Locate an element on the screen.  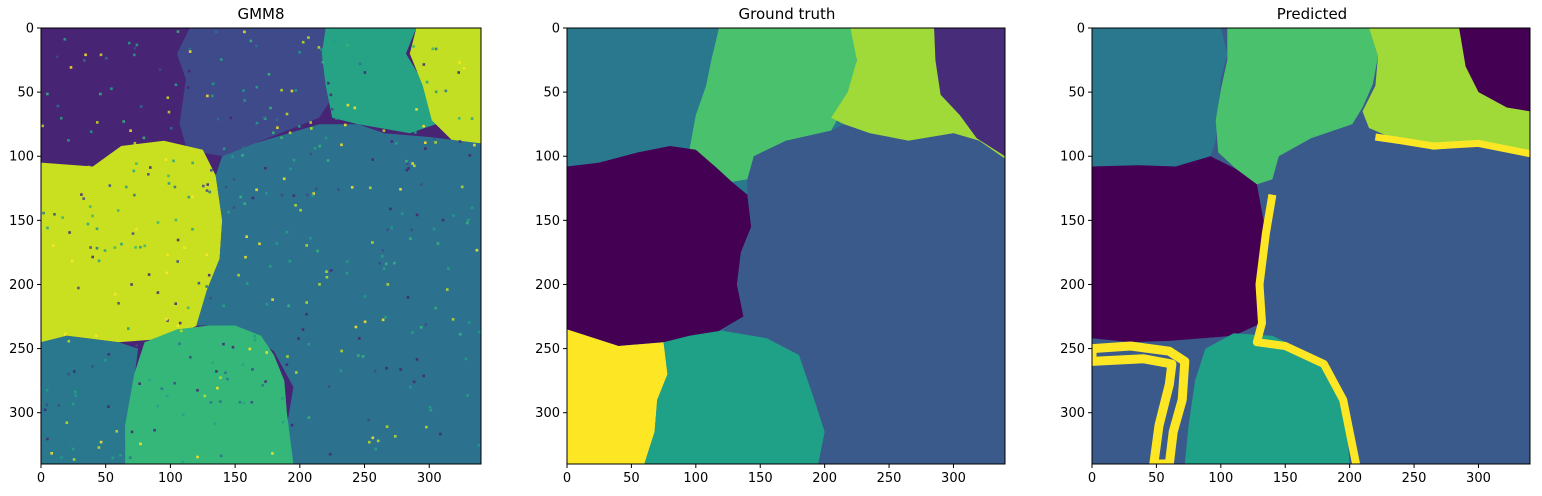
x-tick-label: 100 is located at coordinates (1220, 478).